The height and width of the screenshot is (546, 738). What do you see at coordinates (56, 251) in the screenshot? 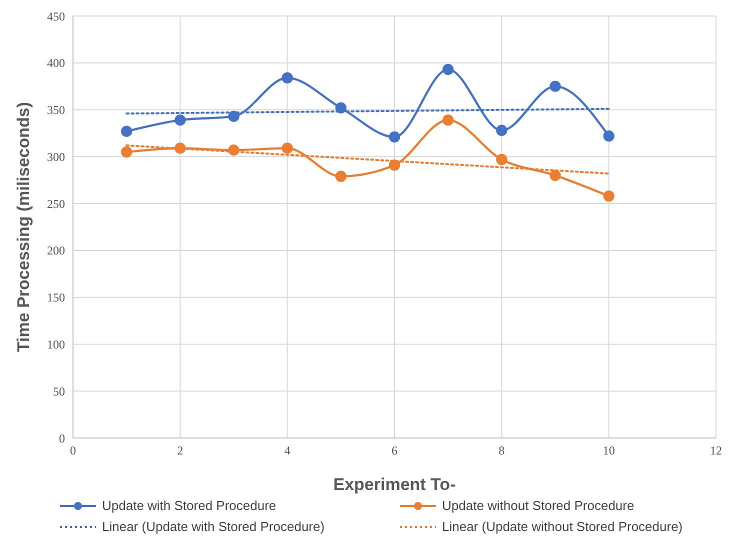
I see `y-tick-label: 200` at bounding box center [56, 251].